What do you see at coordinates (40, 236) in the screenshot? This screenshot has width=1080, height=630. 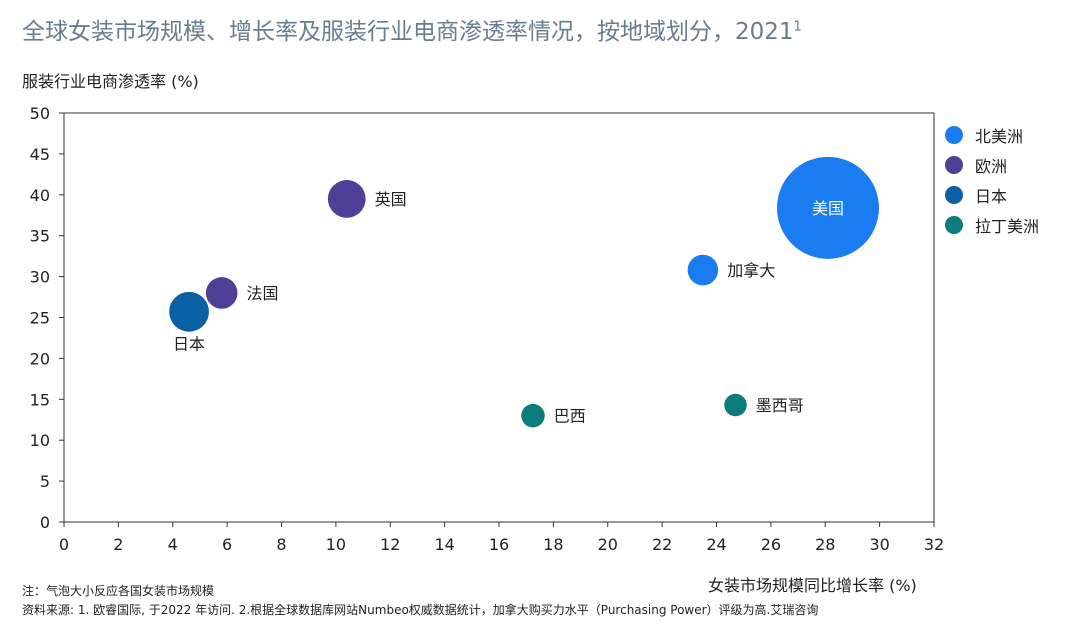 I see `y-tick-label: 35` at bounding box center [40, 236].